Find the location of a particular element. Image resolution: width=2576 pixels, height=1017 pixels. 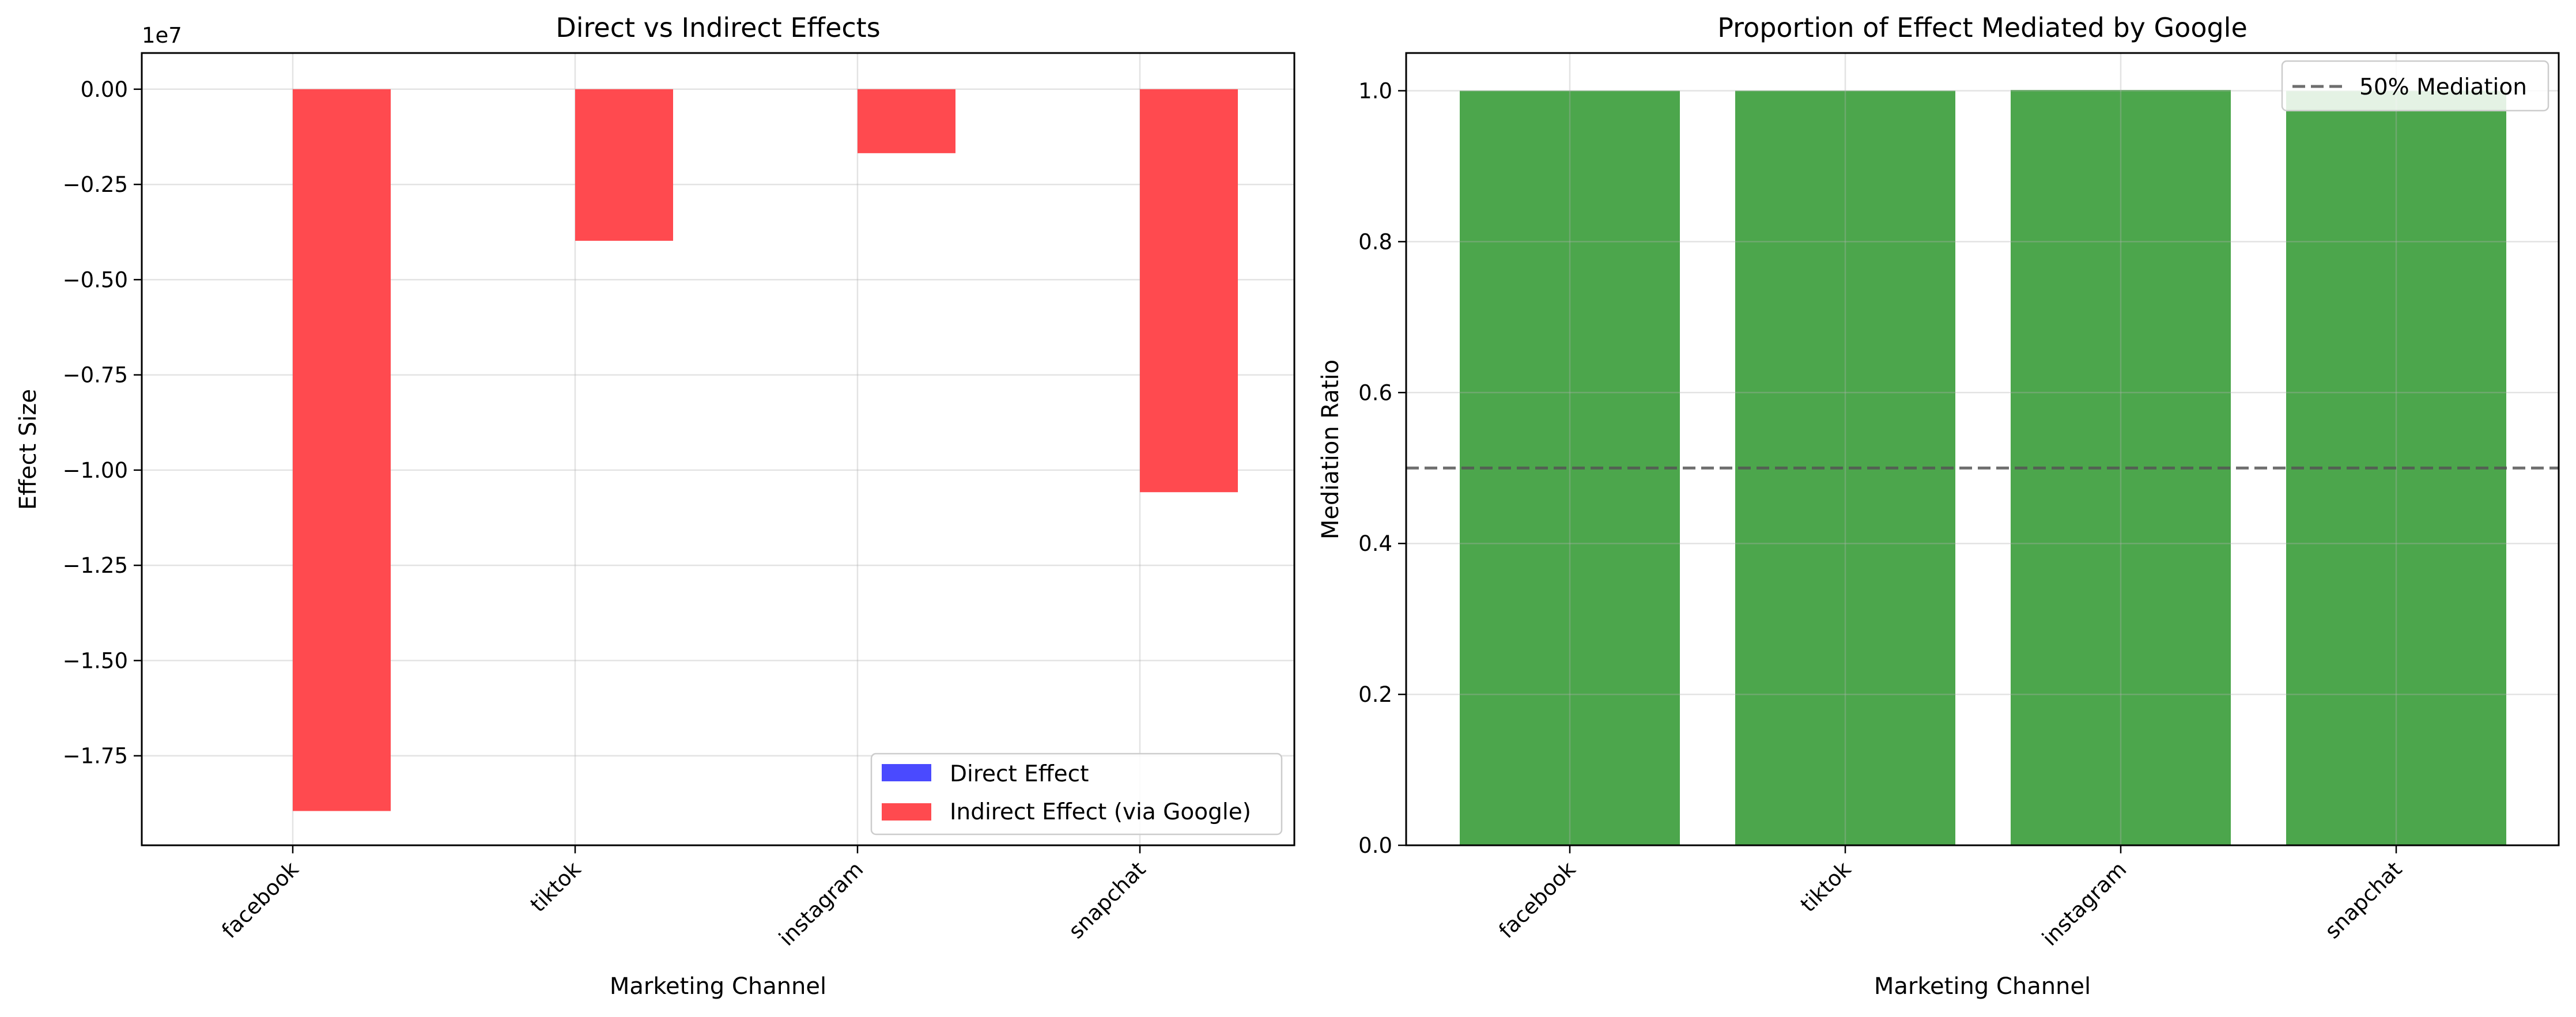

left-offset-text: 1e7 is located at coordinates (162, 35).